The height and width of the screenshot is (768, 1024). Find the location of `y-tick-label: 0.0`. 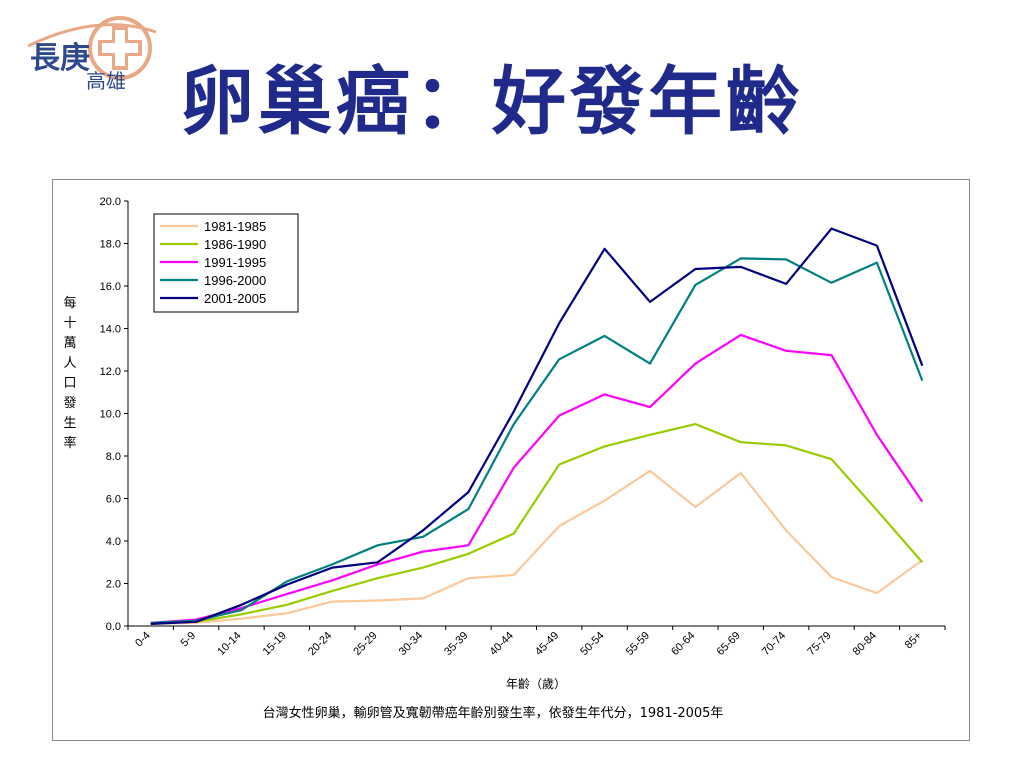

y-tick-label: 0.0 is located at coordinates (113, 627).